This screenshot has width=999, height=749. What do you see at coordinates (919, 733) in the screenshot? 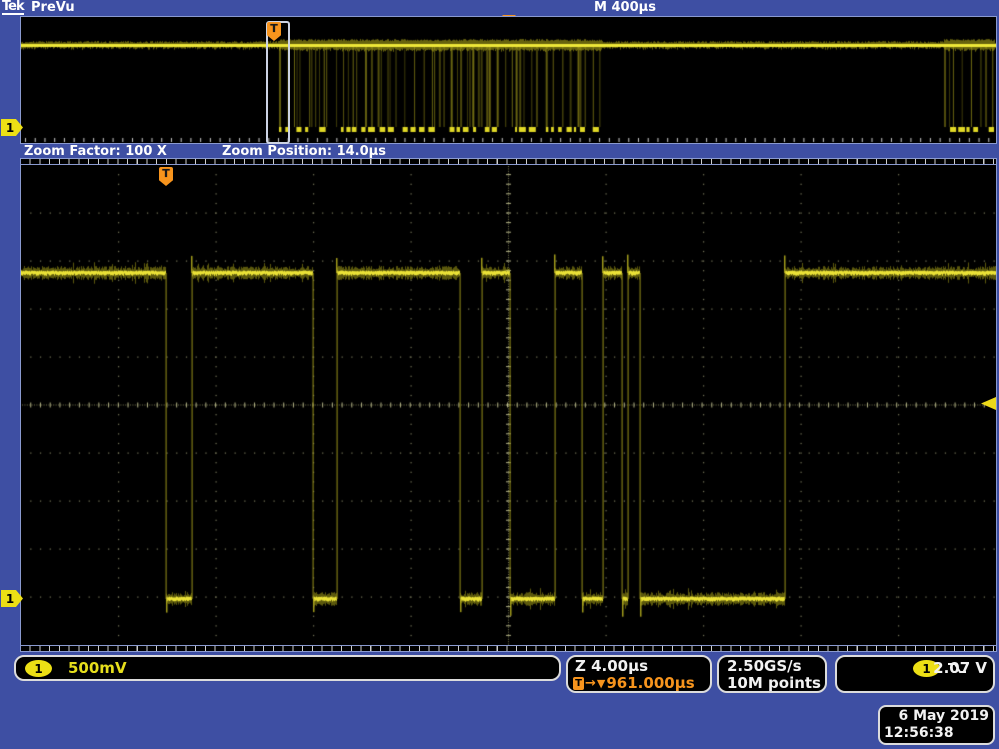
I see `time-label: 12:56:38` at bounding box center [919, 733].